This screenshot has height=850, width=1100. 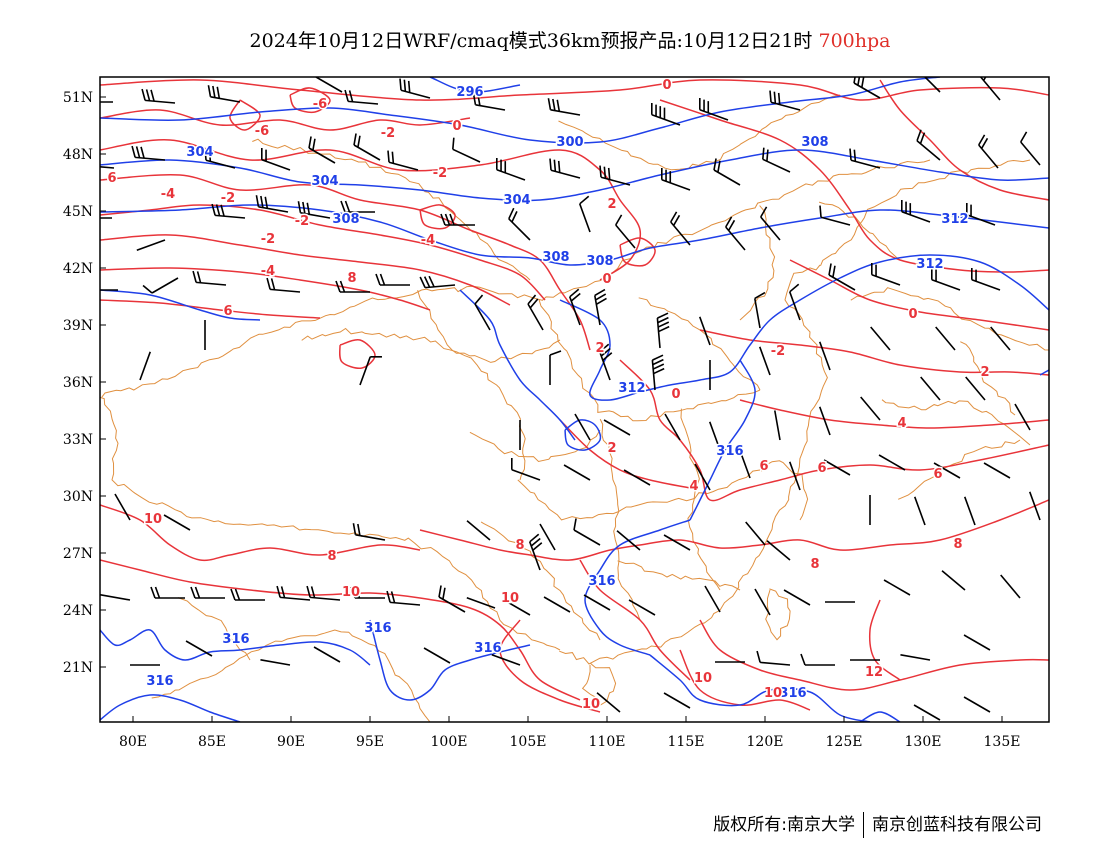 I want to click on geopotential-contour-label: 304, so click(x=516, y=200).